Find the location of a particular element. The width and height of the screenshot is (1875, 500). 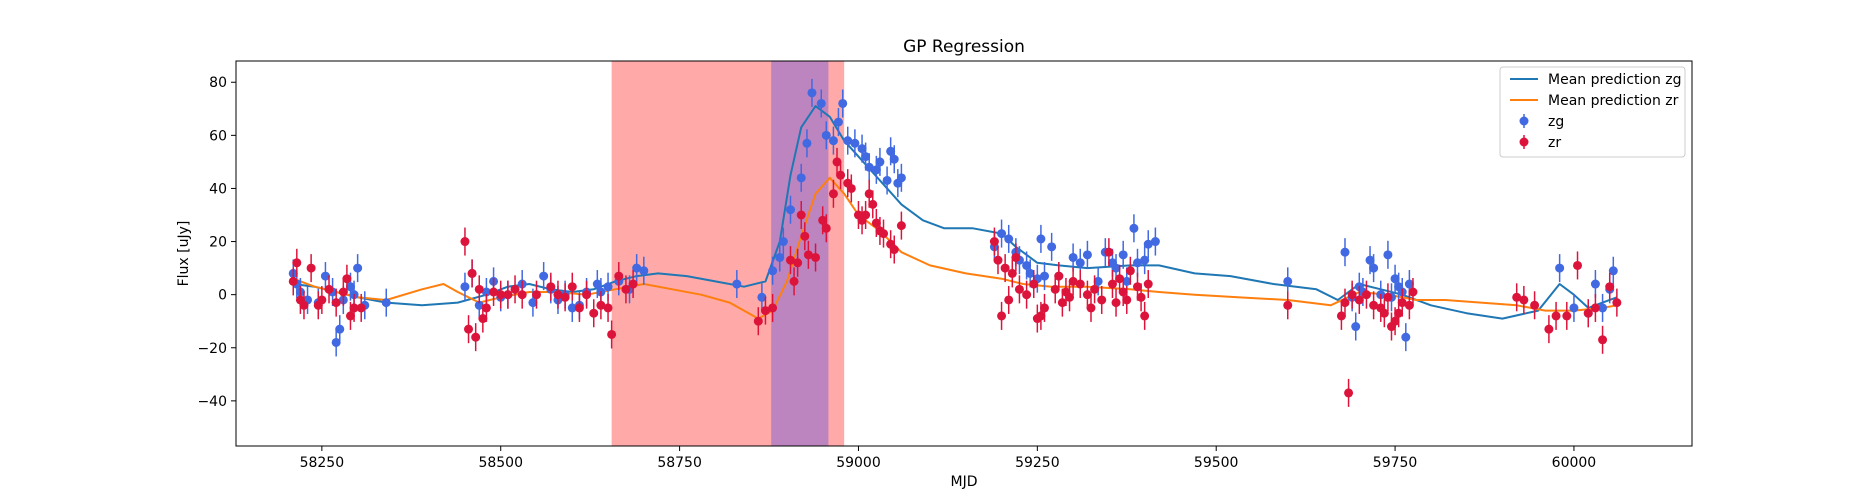

x-tick-label: 58750 is located at coordinates (679, 463).